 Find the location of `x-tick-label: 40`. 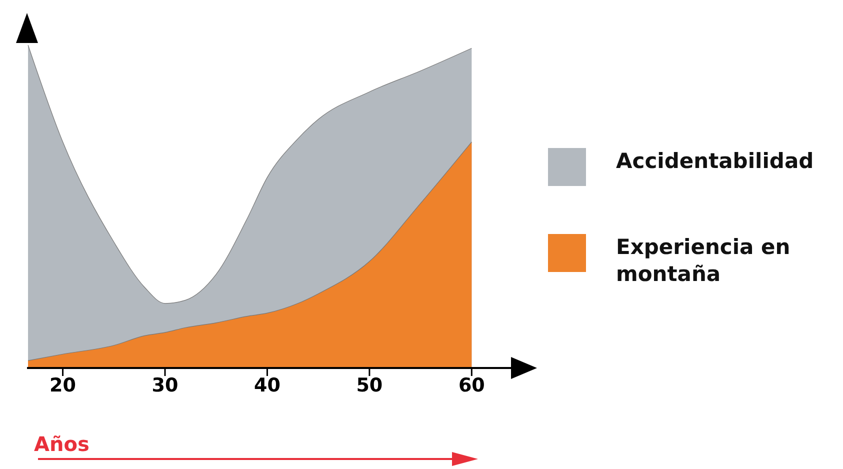

x-tick-label: 40 is located at coordinates (267, 385).